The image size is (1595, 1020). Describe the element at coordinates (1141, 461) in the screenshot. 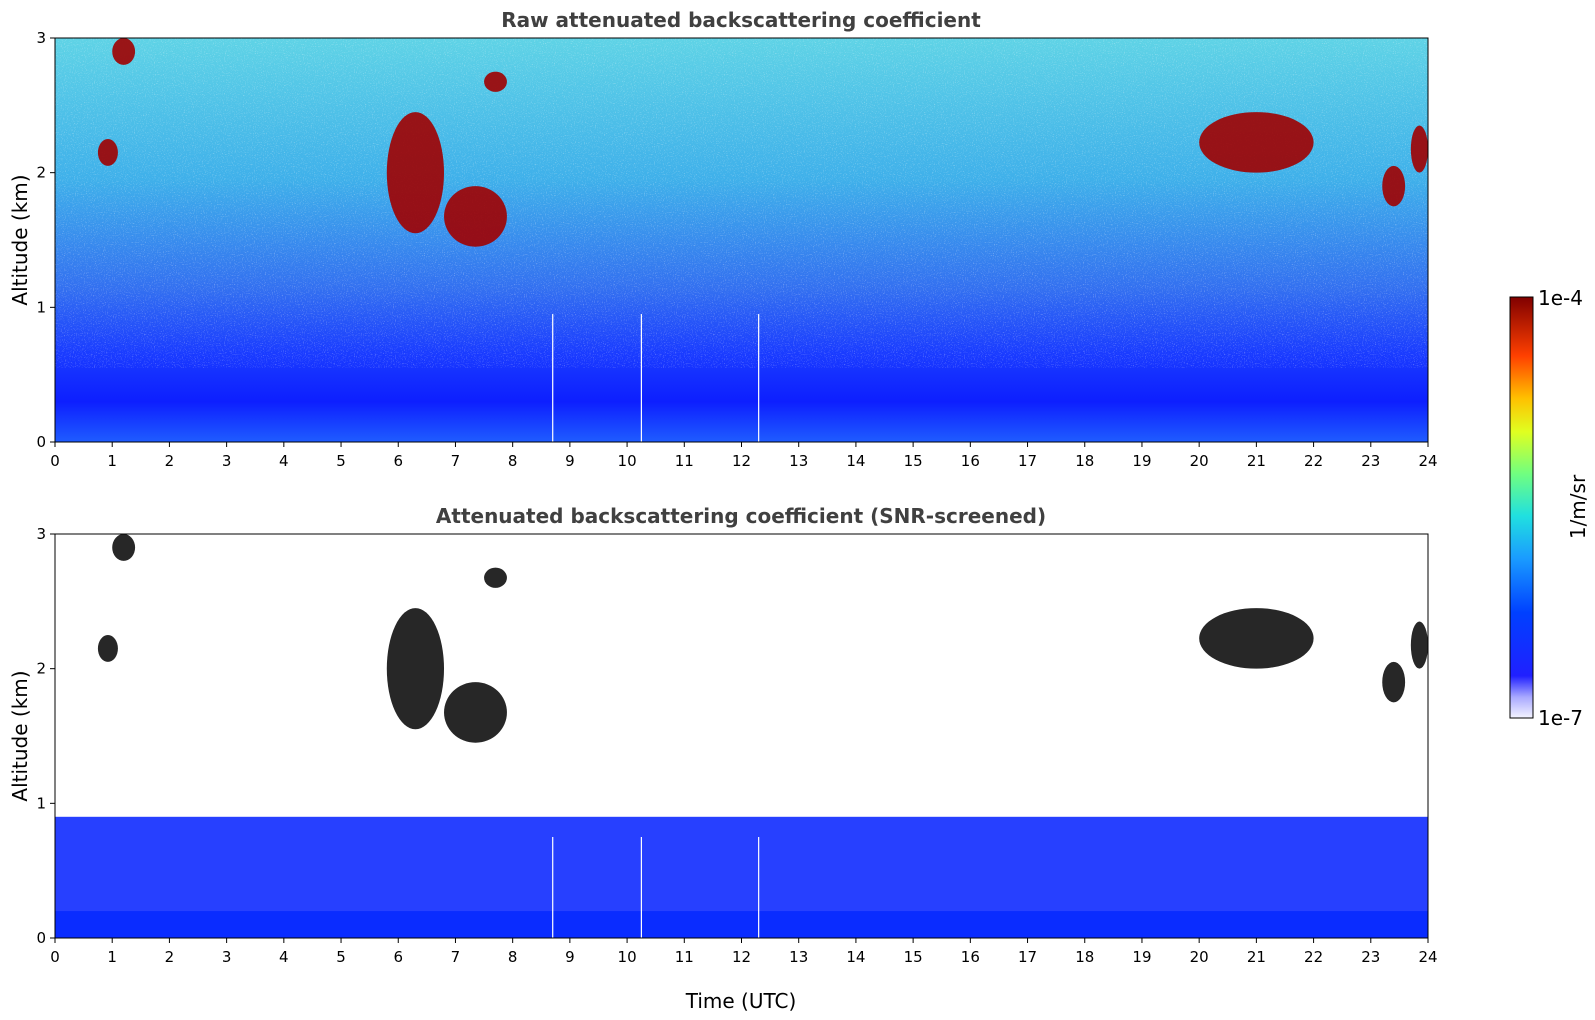

I see `raw-x-tick-label-19: 19` at that location.